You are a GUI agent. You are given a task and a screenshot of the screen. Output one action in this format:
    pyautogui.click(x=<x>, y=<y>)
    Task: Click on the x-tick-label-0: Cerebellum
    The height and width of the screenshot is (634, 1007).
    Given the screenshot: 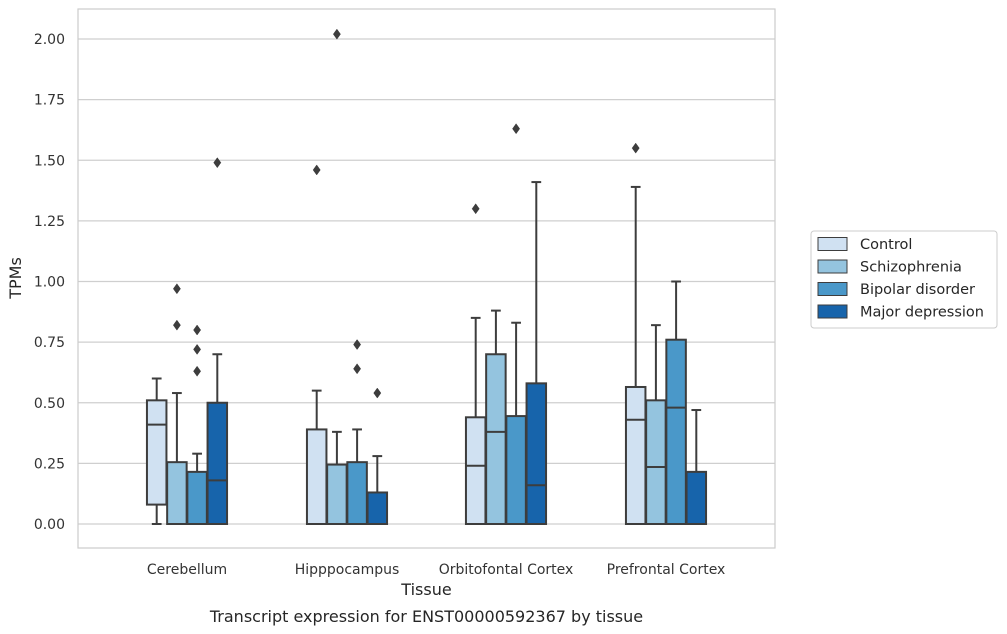 What is the action you would take?
    pyautogui.click(x=187, y=570)
    